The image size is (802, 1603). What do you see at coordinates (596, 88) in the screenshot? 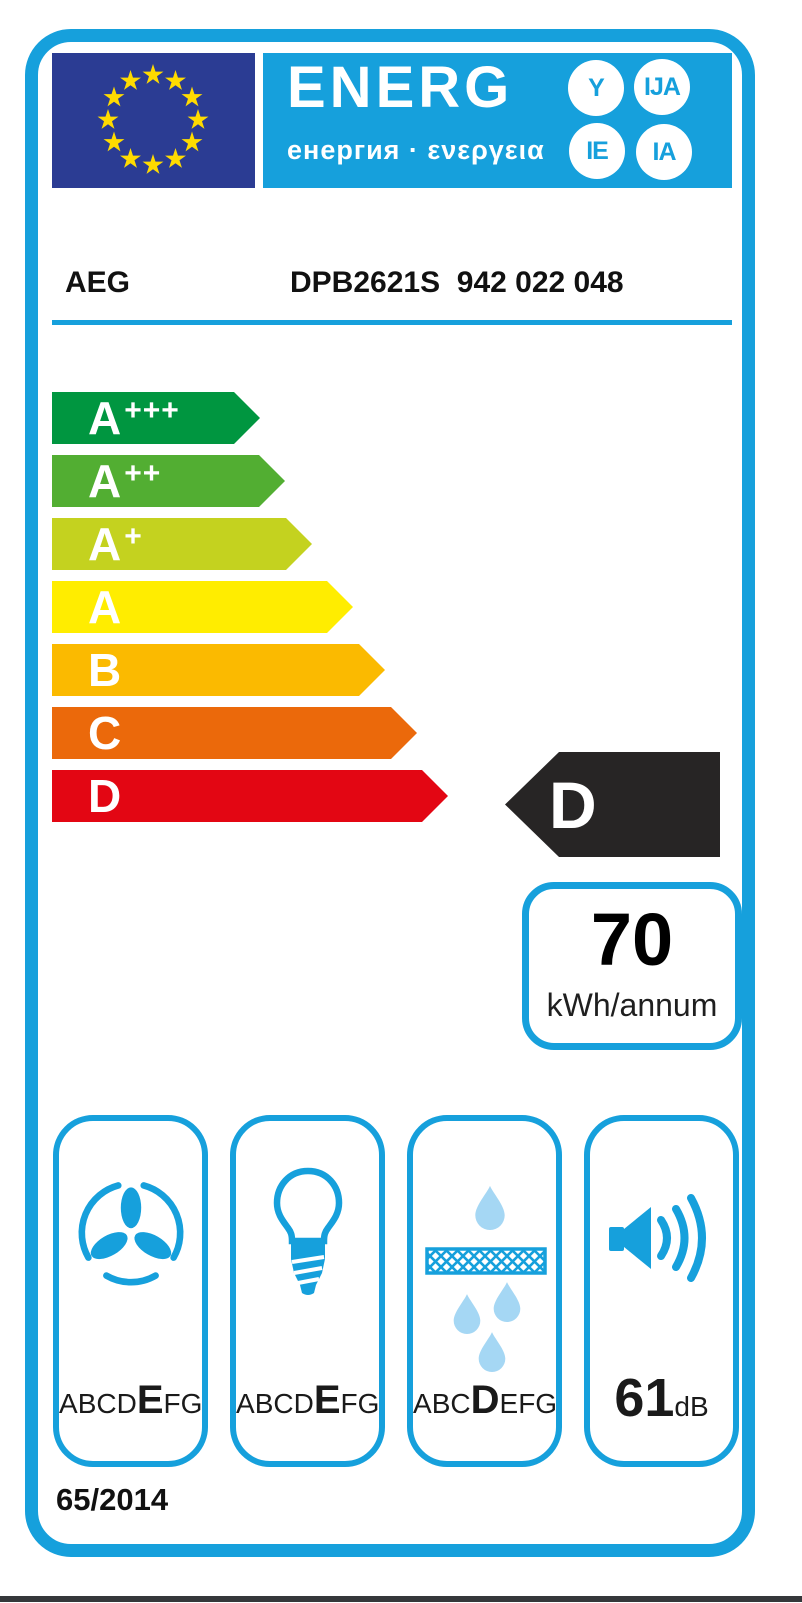
I see `energ-suffix-circle-y: Y` at bounding box center [596, 88].